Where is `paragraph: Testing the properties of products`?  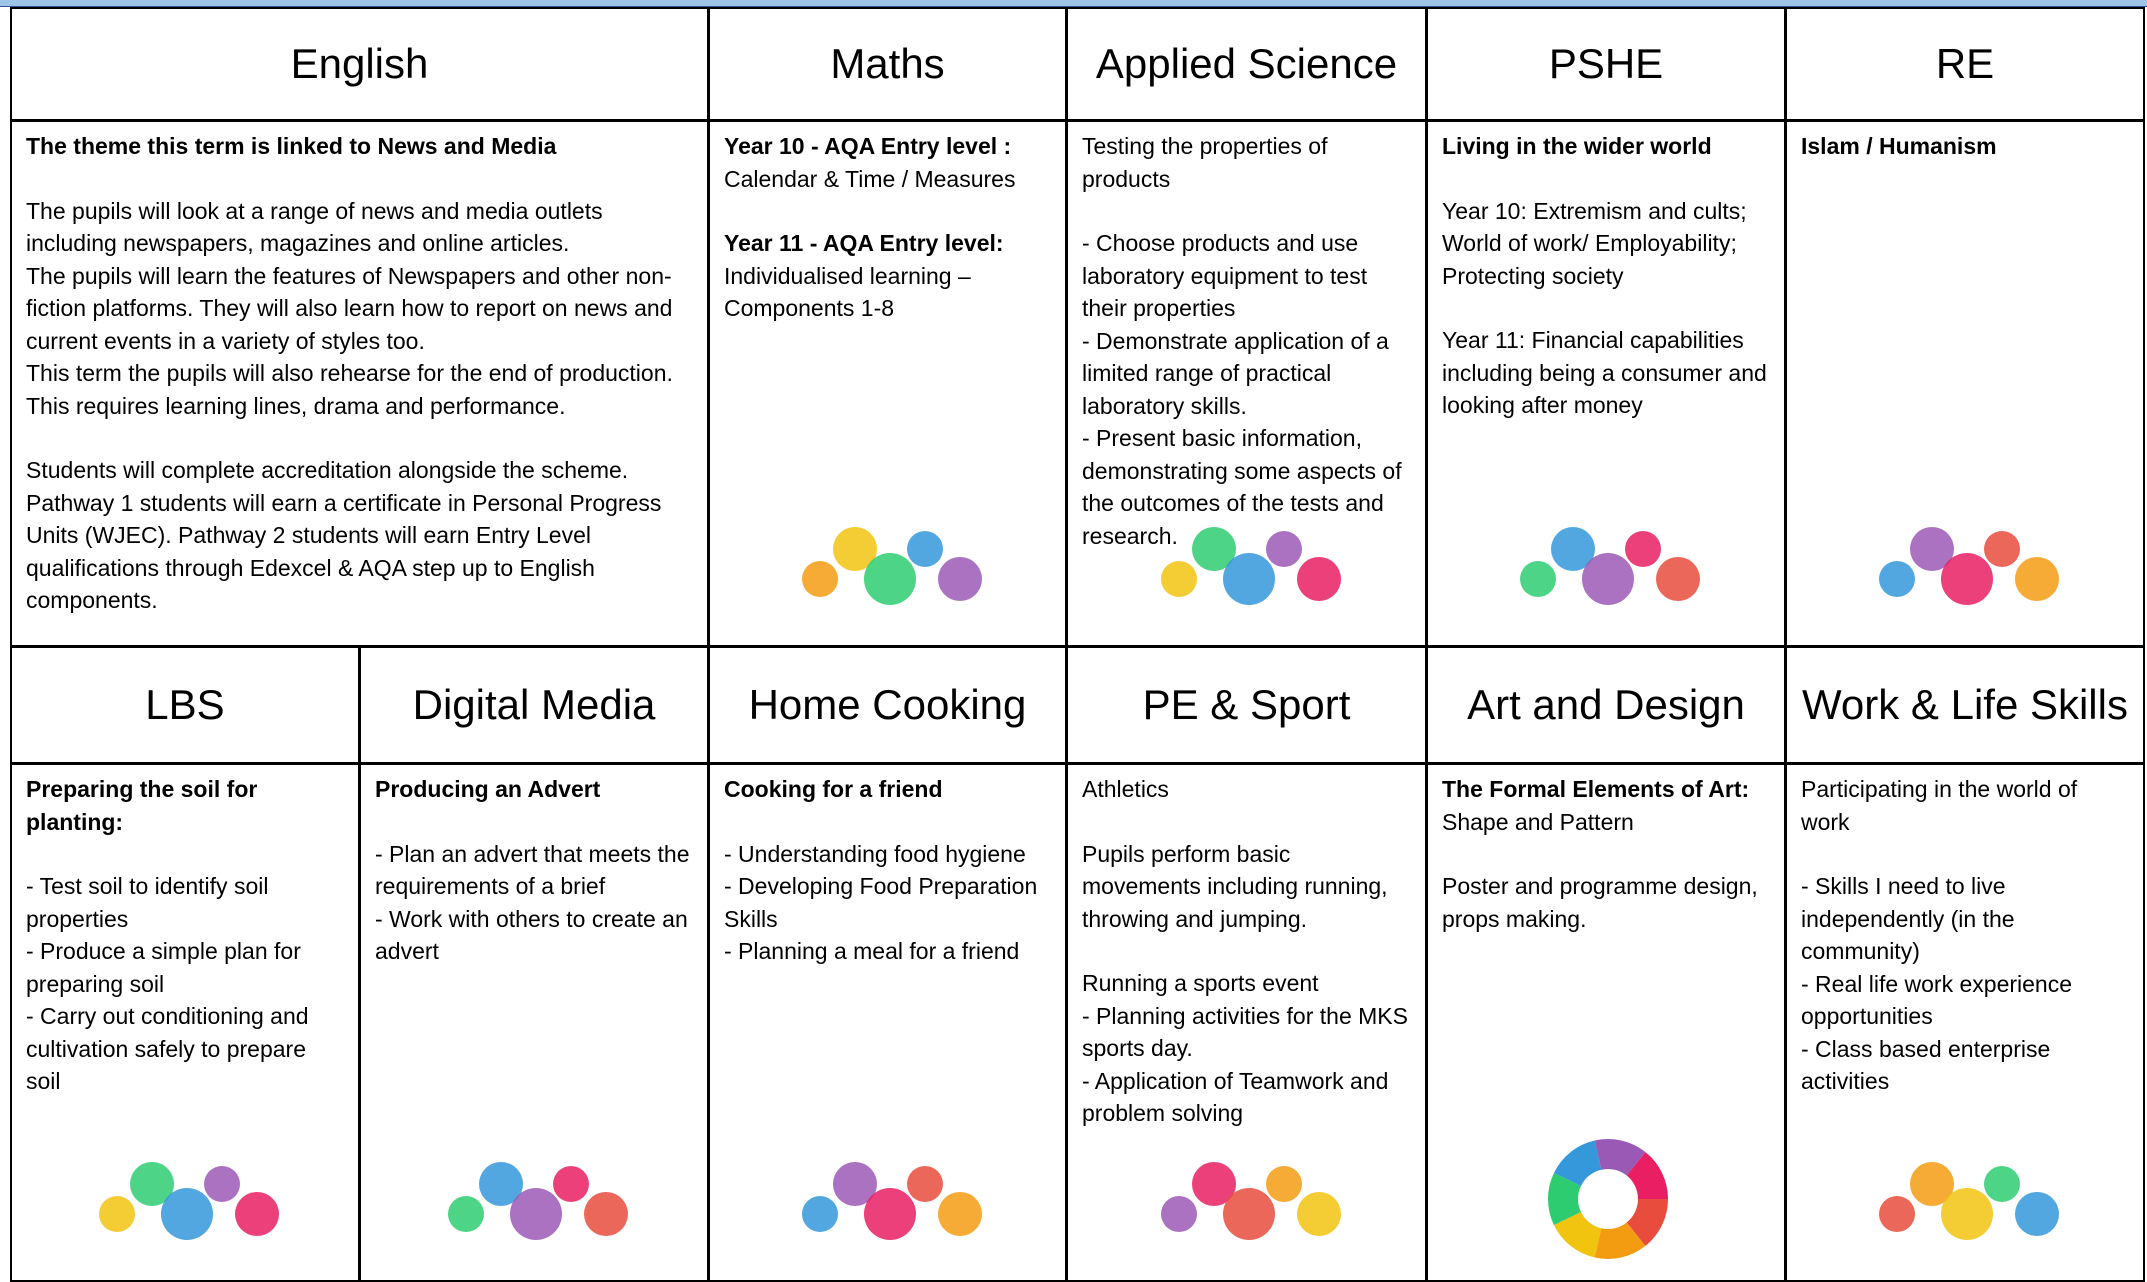 paragraph: Testing the properties of products is located at coordinates (1246, 162).